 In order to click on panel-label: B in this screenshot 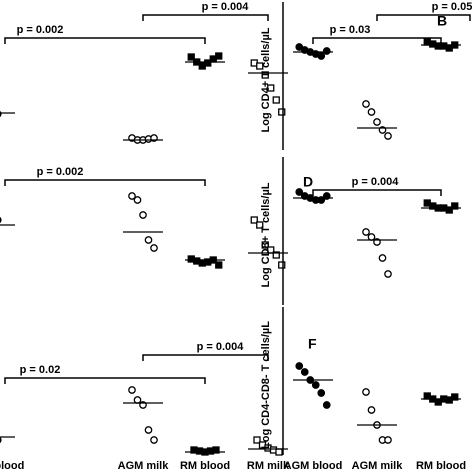, I will do `click(442, 21)`.